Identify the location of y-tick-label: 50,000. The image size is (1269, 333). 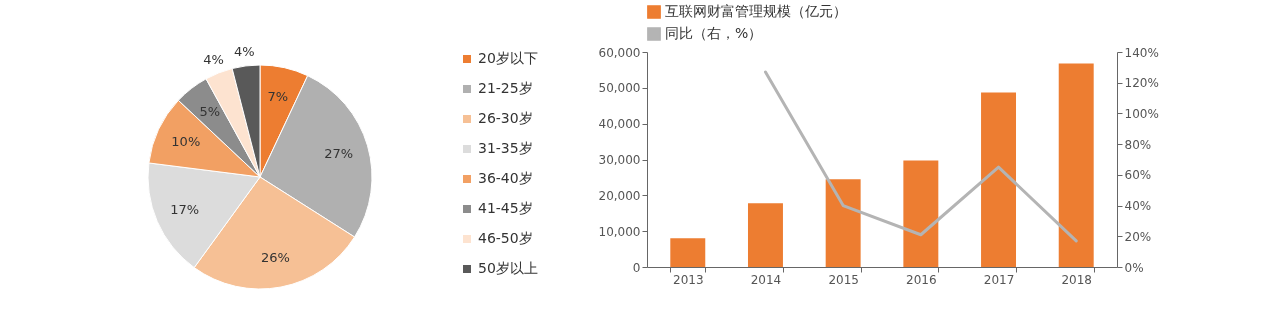
(619, 88).